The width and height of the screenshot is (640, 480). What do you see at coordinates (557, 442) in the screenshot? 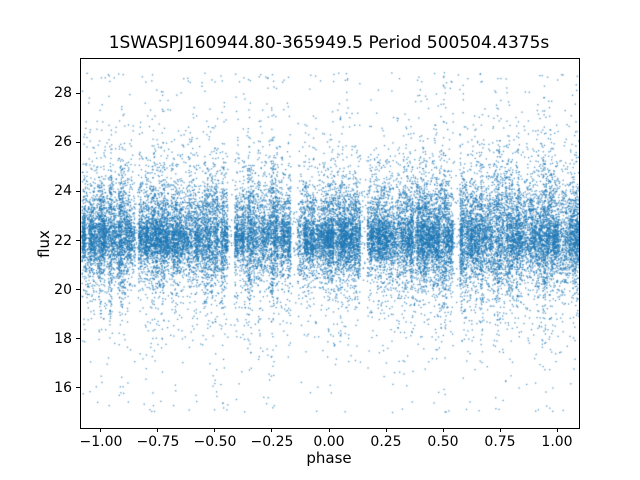
I see `x-tick-label: 1.00` at bounding box center [557, 442].